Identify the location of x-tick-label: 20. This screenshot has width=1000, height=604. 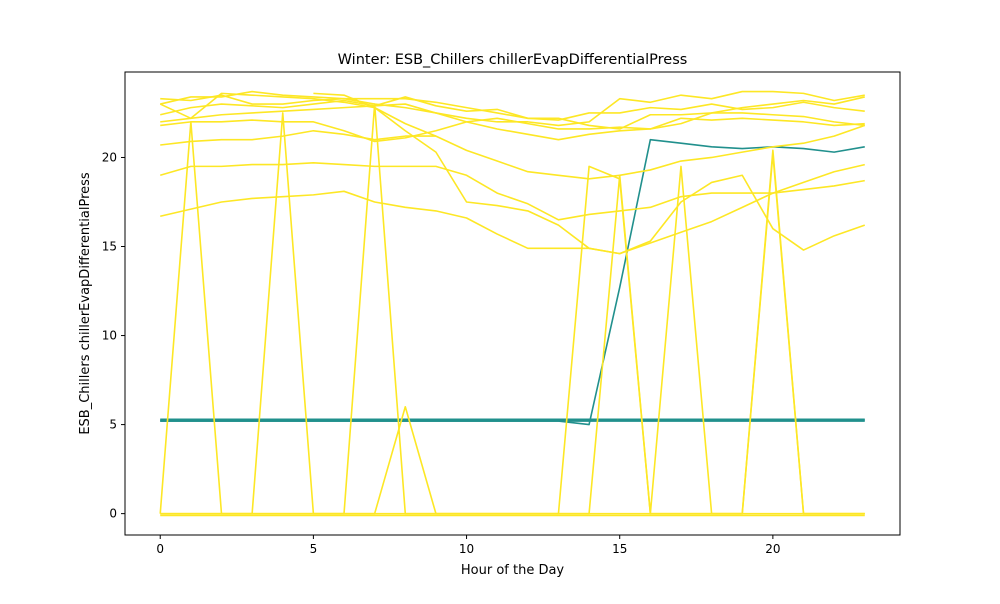
(772, 549).